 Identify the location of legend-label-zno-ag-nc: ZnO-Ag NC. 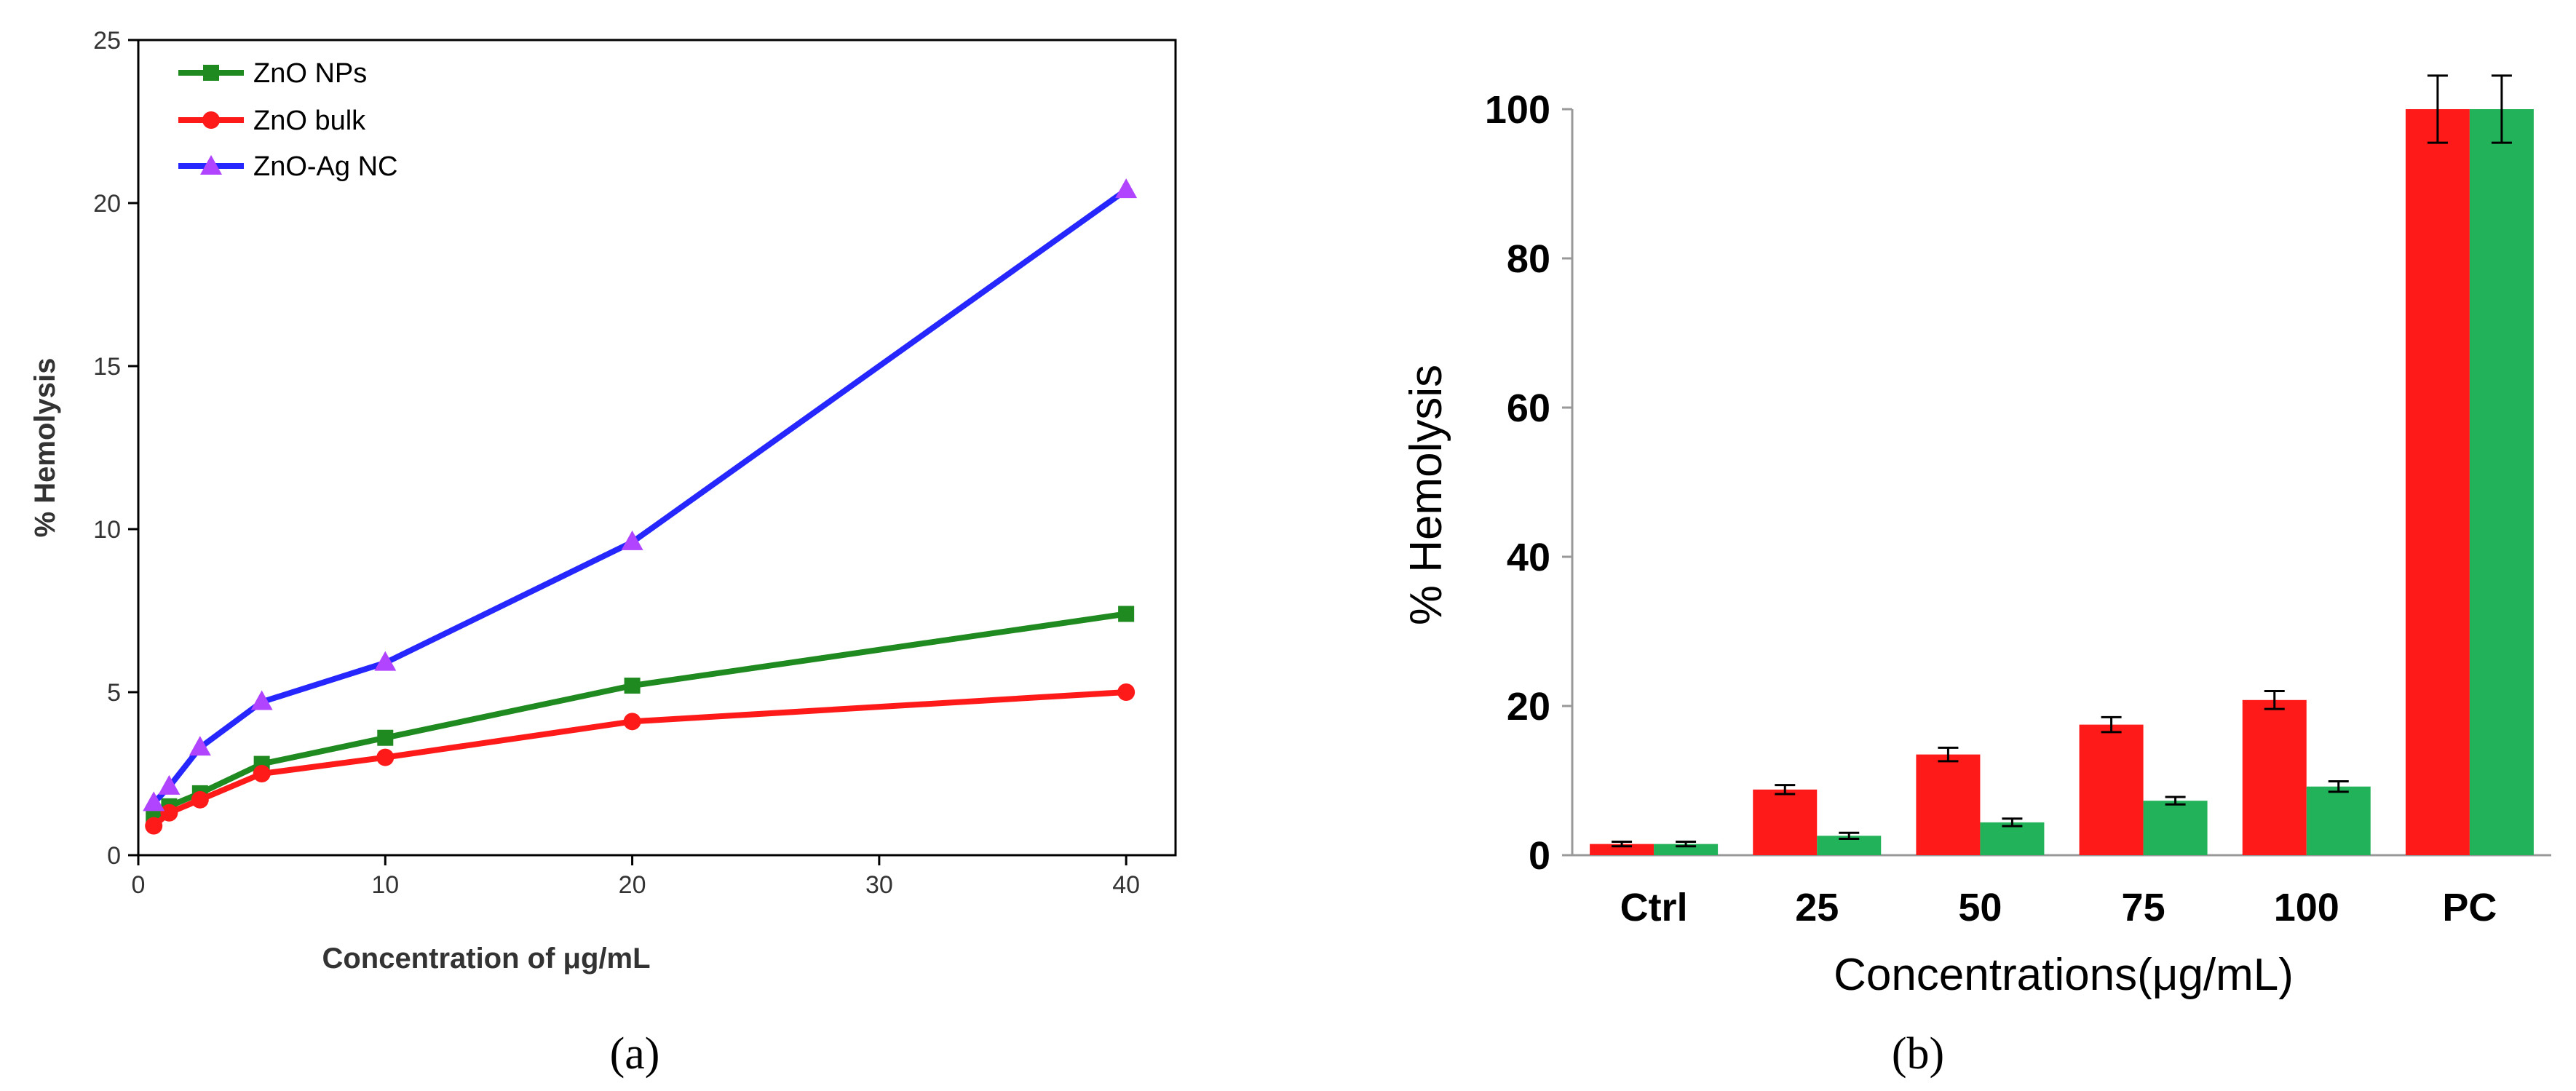
(325, 166).